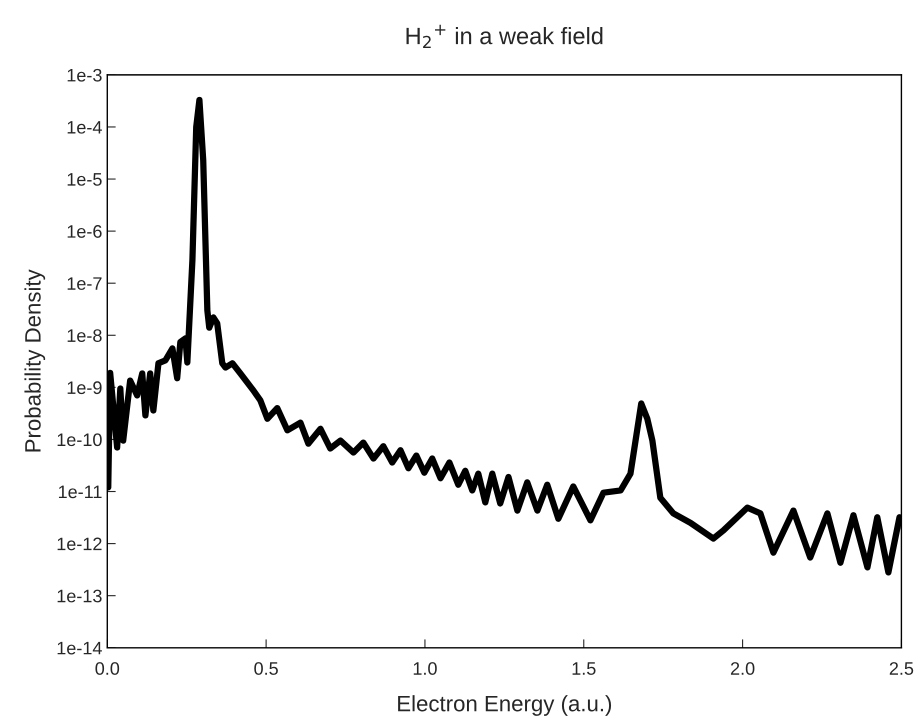 The height and width of the screenshot is (727, 917). What do you see at coordinates (80, 492) in the screenshot?
I see `y-tick-label: 1e-11` at bounding box center [80, 492].